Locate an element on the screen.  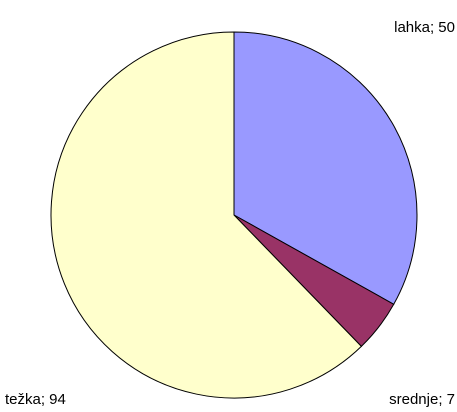
slice-label: srednje; 7 is located at coordinates (422, 399).